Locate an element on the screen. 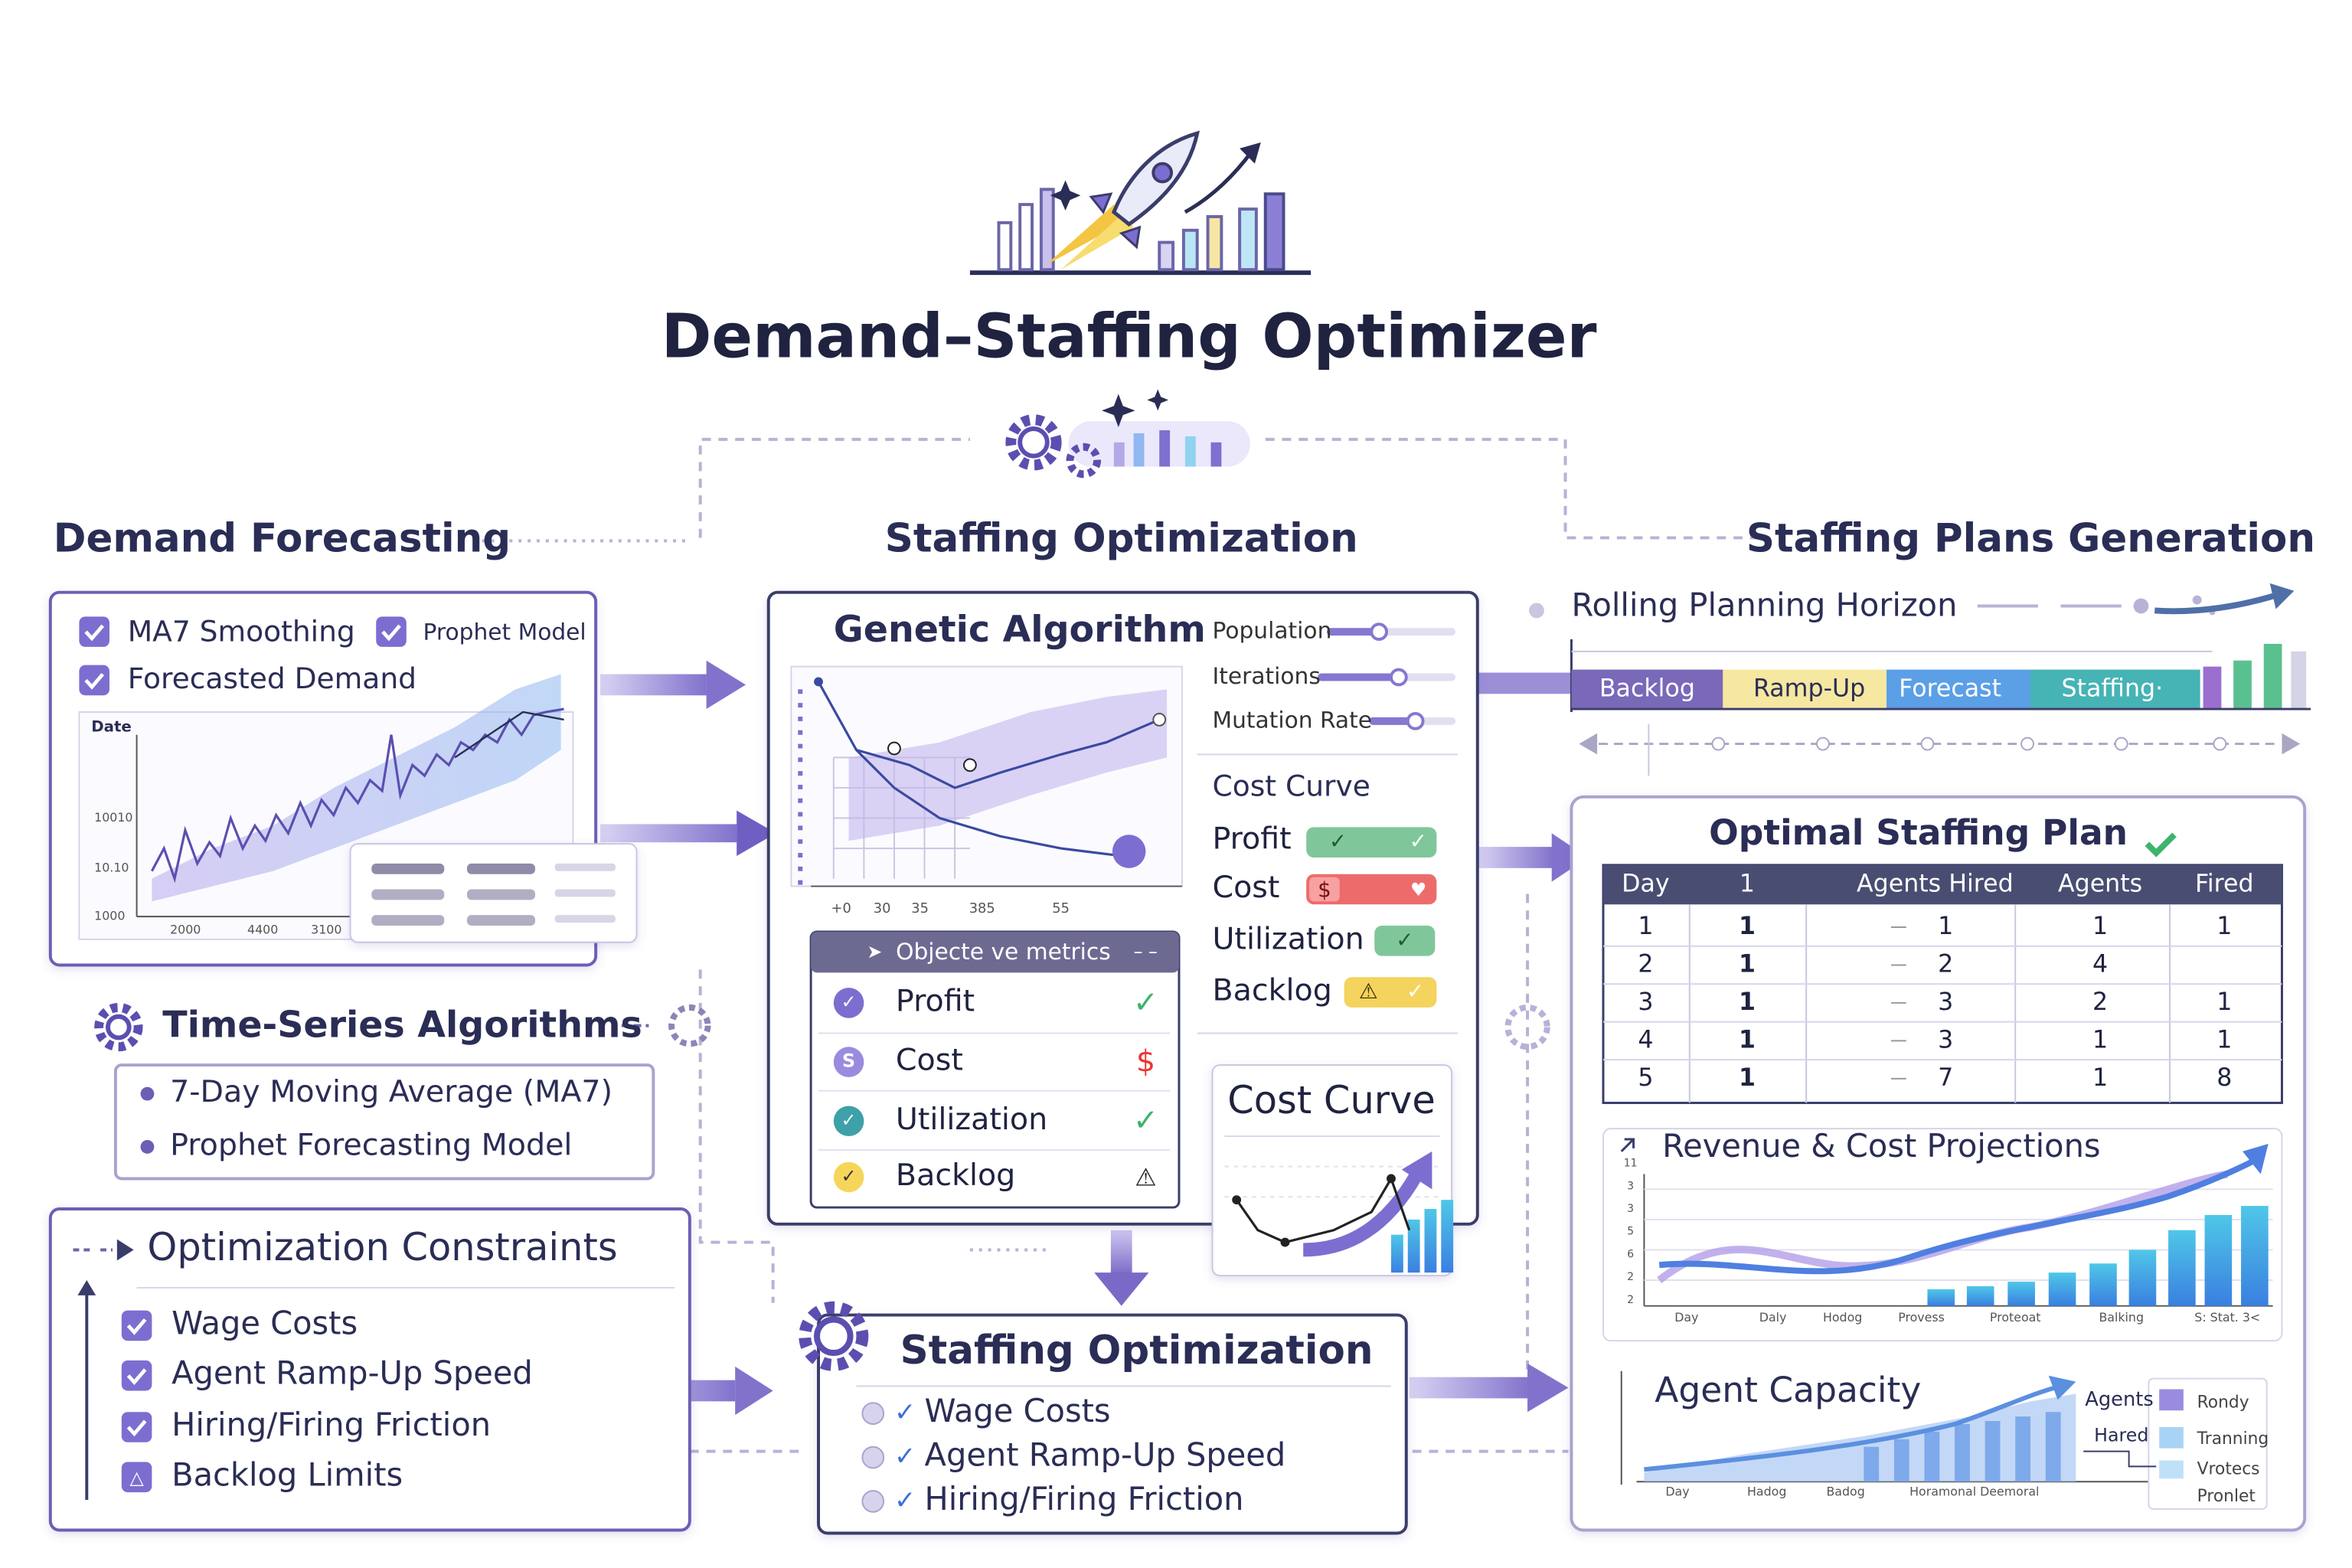  metrics-card-part: ✓ is located at coordinates (1145, 1120).